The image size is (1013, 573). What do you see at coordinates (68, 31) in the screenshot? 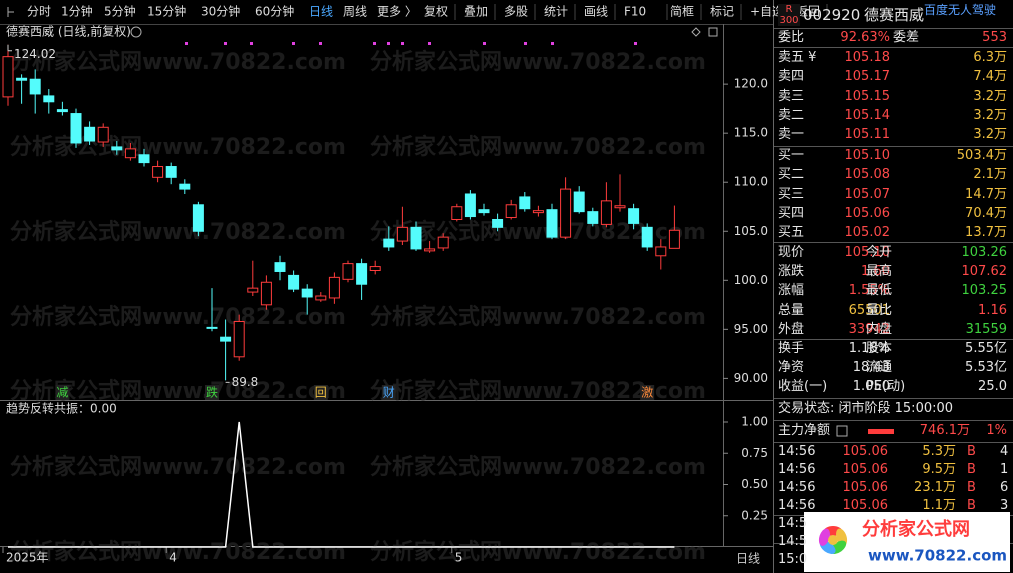
I see `chart-title: 德赛西威 (日线,前复权)` at bounding box center [68, 31].